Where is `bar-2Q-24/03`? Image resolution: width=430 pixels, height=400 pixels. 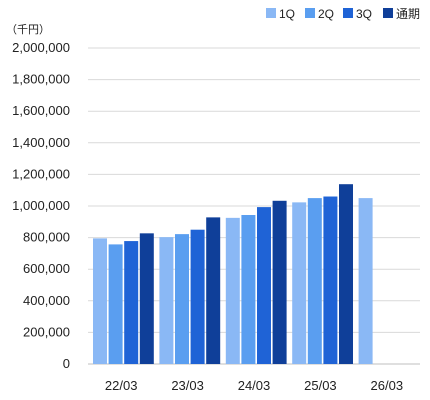 bar-2Q-24/03 is located at coordinates (248, 289).